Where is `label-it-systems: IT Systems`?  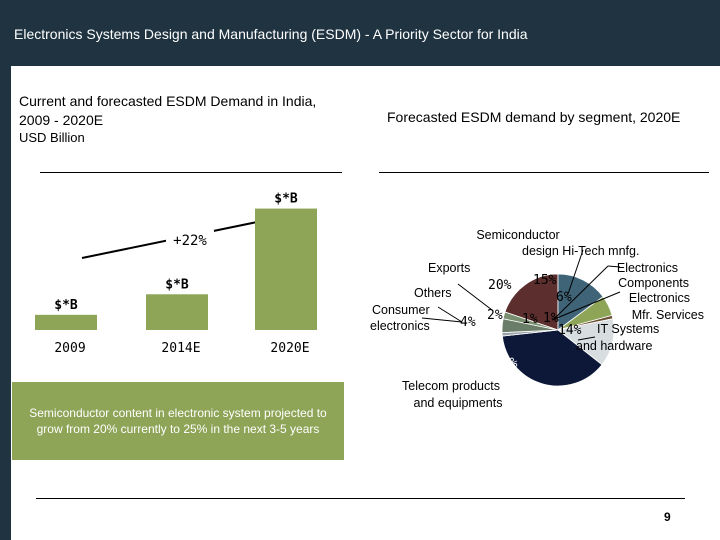
label-it-systems: IT Systems is located at coordinates (628, 329).